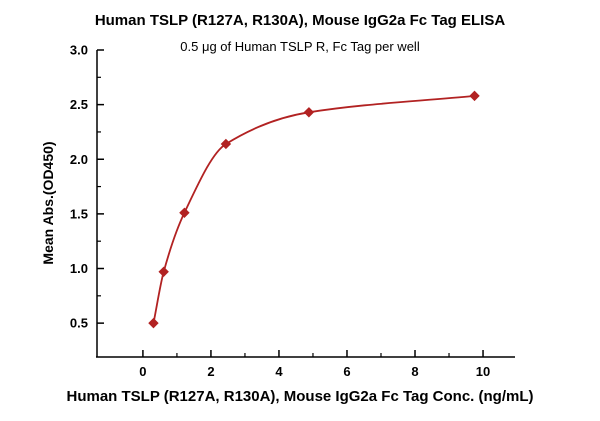  I want to click on x-tick-label: 2, so click(210, 371).